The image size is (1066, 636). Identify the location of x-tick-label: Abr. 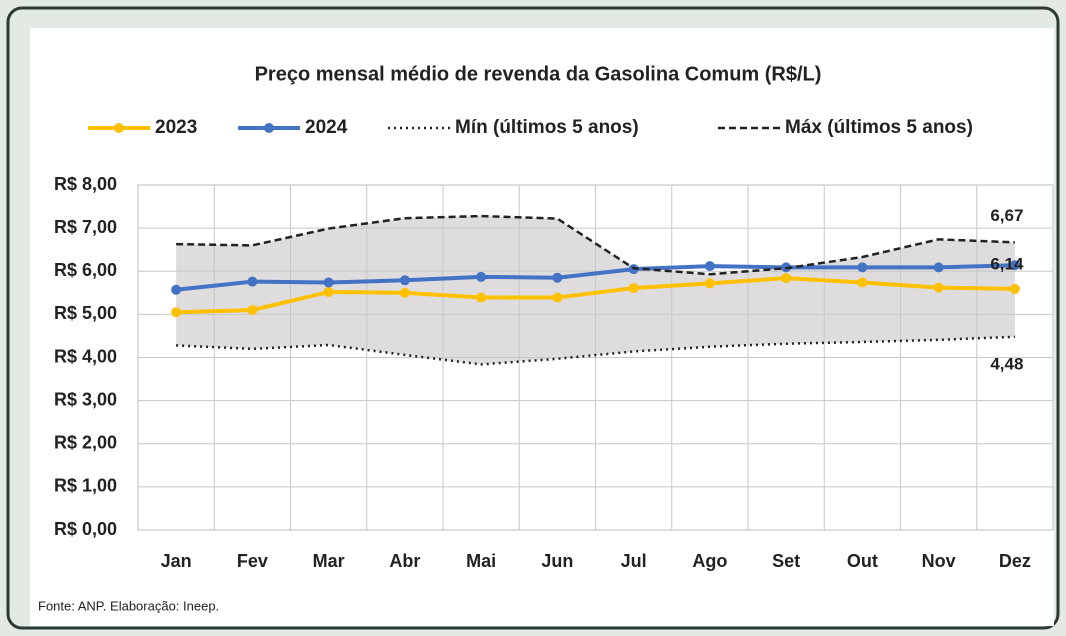
(404, 561).